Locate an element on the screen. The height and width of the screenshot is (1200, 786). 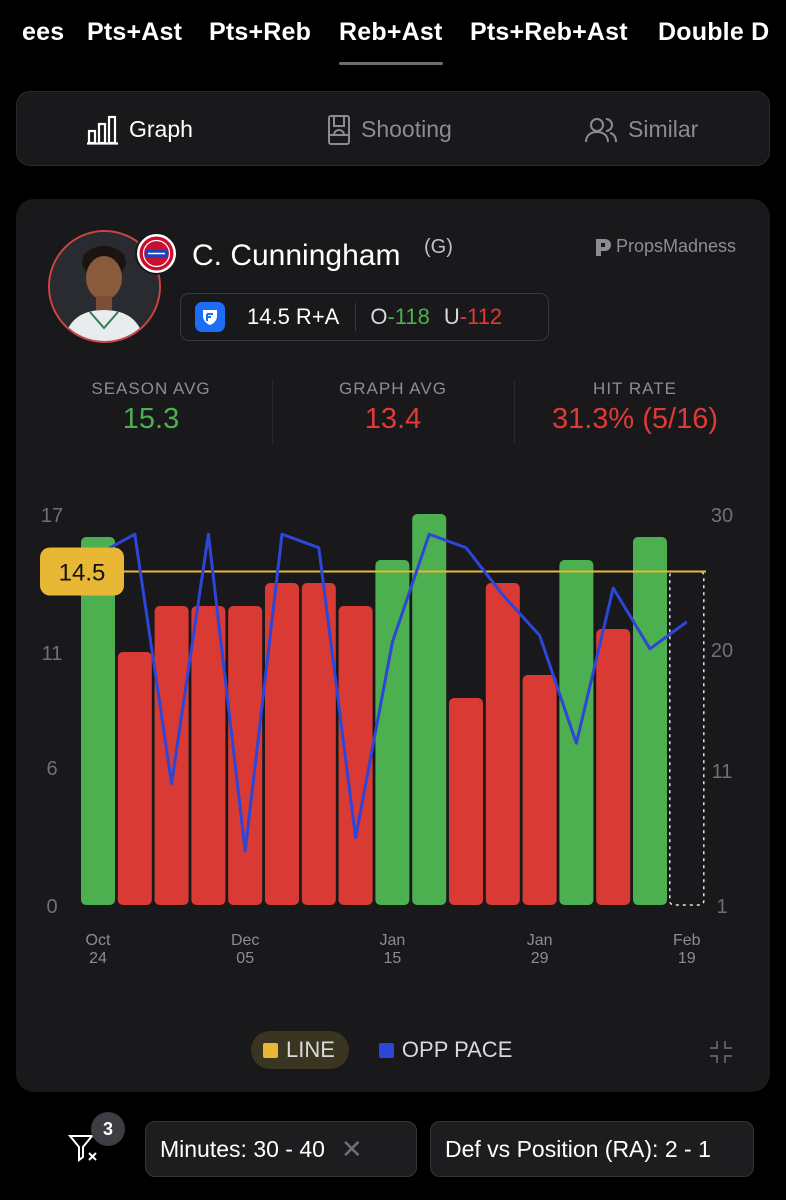
filter-chip-def-vs-position: Def vs Position (RA): 2 - 1 is located at coordinates (592, 1149).